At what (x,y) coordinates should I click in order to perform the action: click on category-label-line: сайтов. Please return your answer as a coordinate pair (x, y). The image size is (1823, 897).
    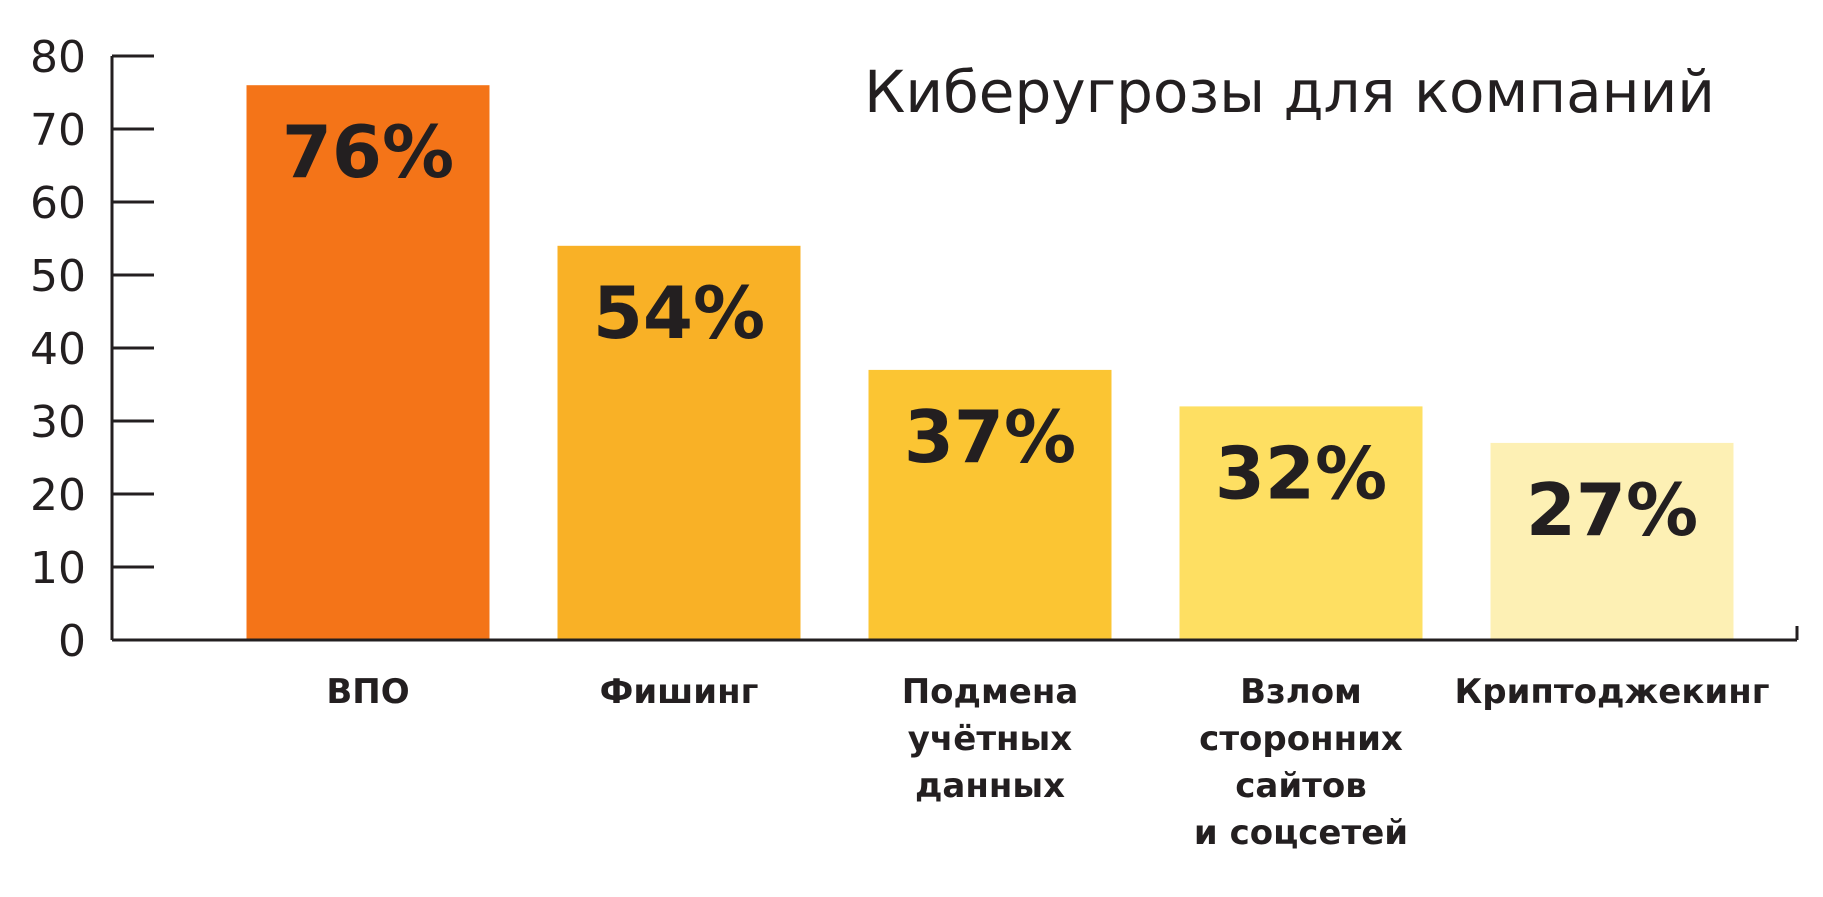
    Looking at the image, I should click on (1301, 786).